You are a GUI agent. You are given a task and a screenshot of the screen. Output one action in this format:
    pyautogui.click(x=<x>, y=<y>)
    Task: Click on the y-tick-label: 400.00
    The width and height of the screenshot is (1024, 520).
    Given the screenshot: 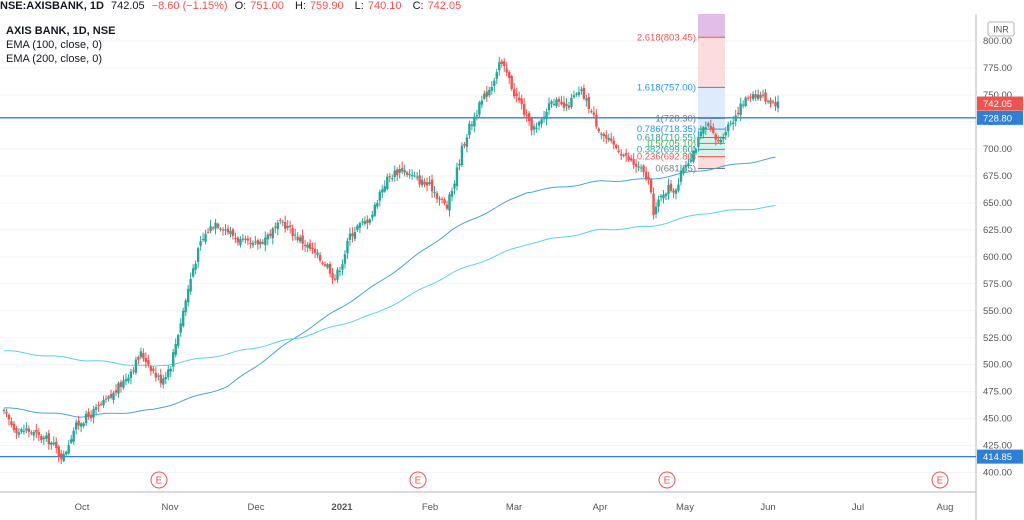 What is the action you would take?
    pyautogui.click(x=997, y=473)
    